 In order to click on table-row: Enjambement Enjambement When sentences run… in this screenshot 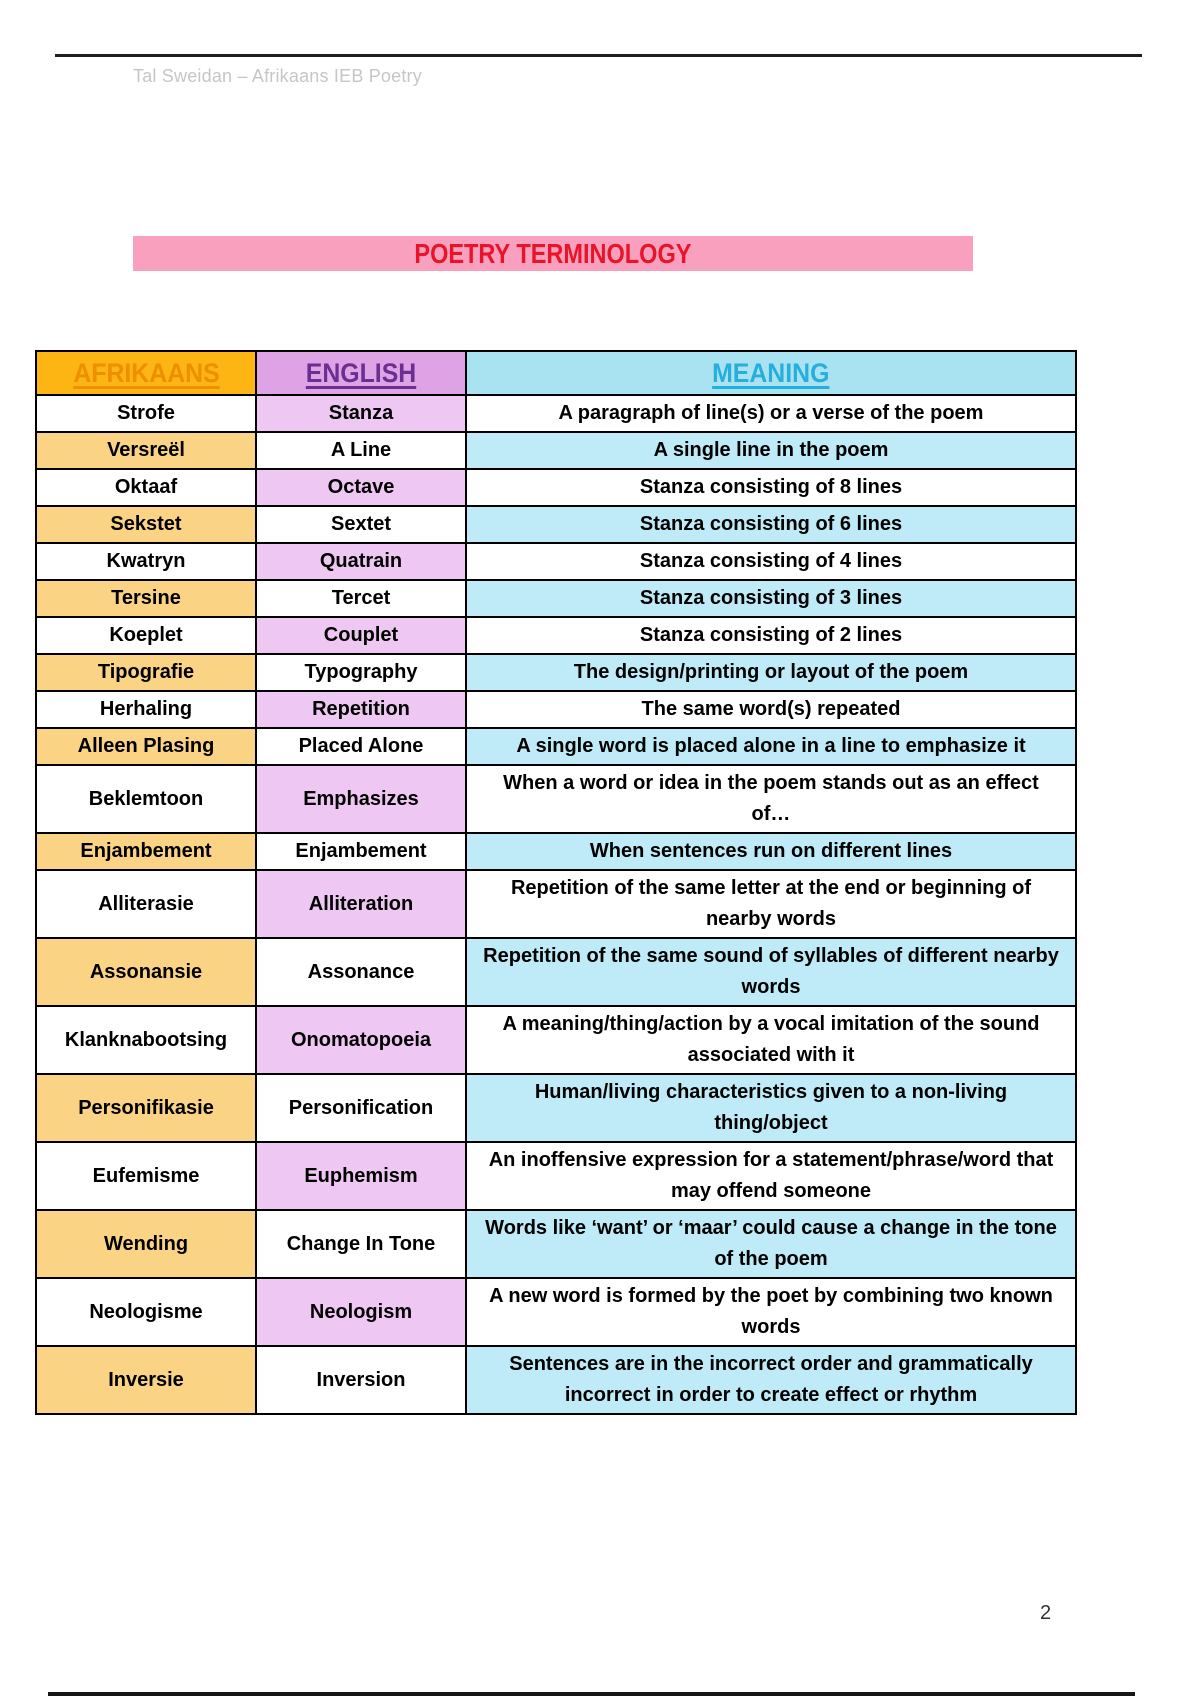, I will do `click(556, 851)`.